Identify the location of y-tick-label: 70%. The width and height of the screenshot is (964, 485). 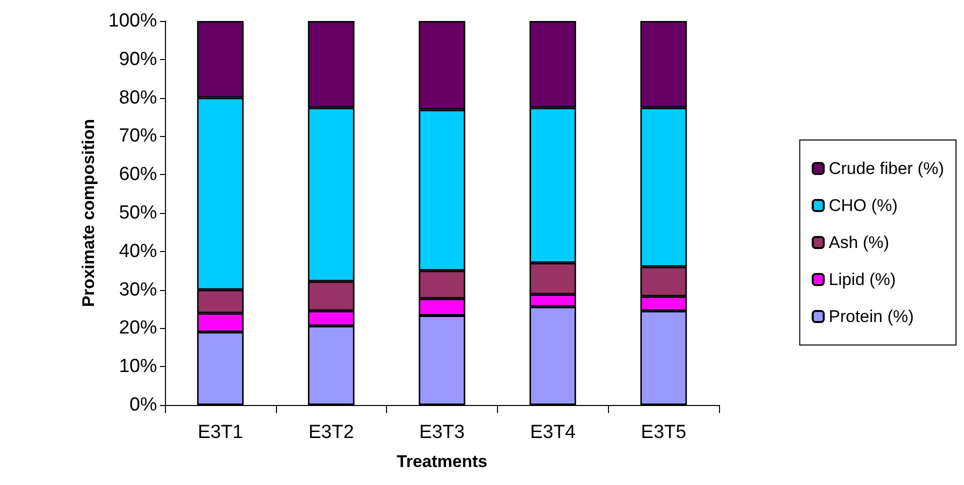
(138, 136).